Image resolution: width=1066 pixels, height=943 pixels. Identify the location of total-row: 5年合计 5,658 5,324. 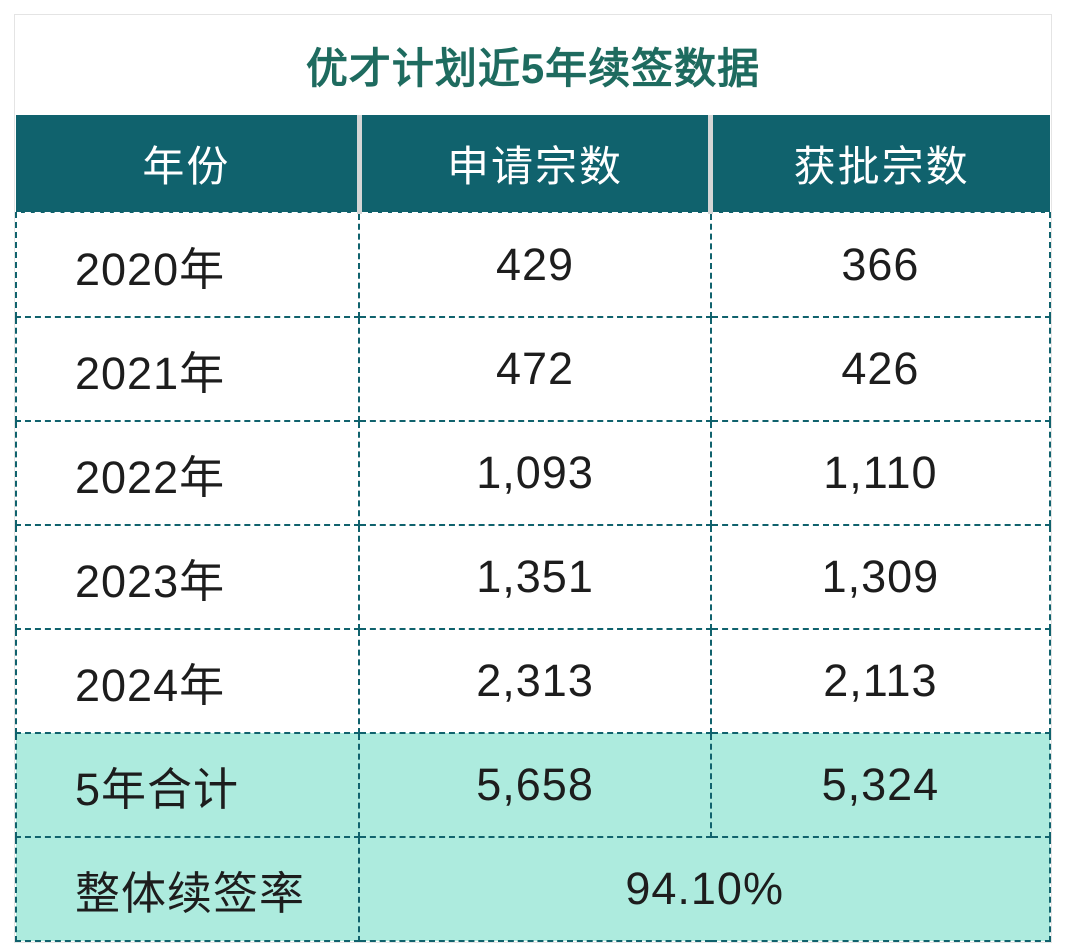
(533, 785).